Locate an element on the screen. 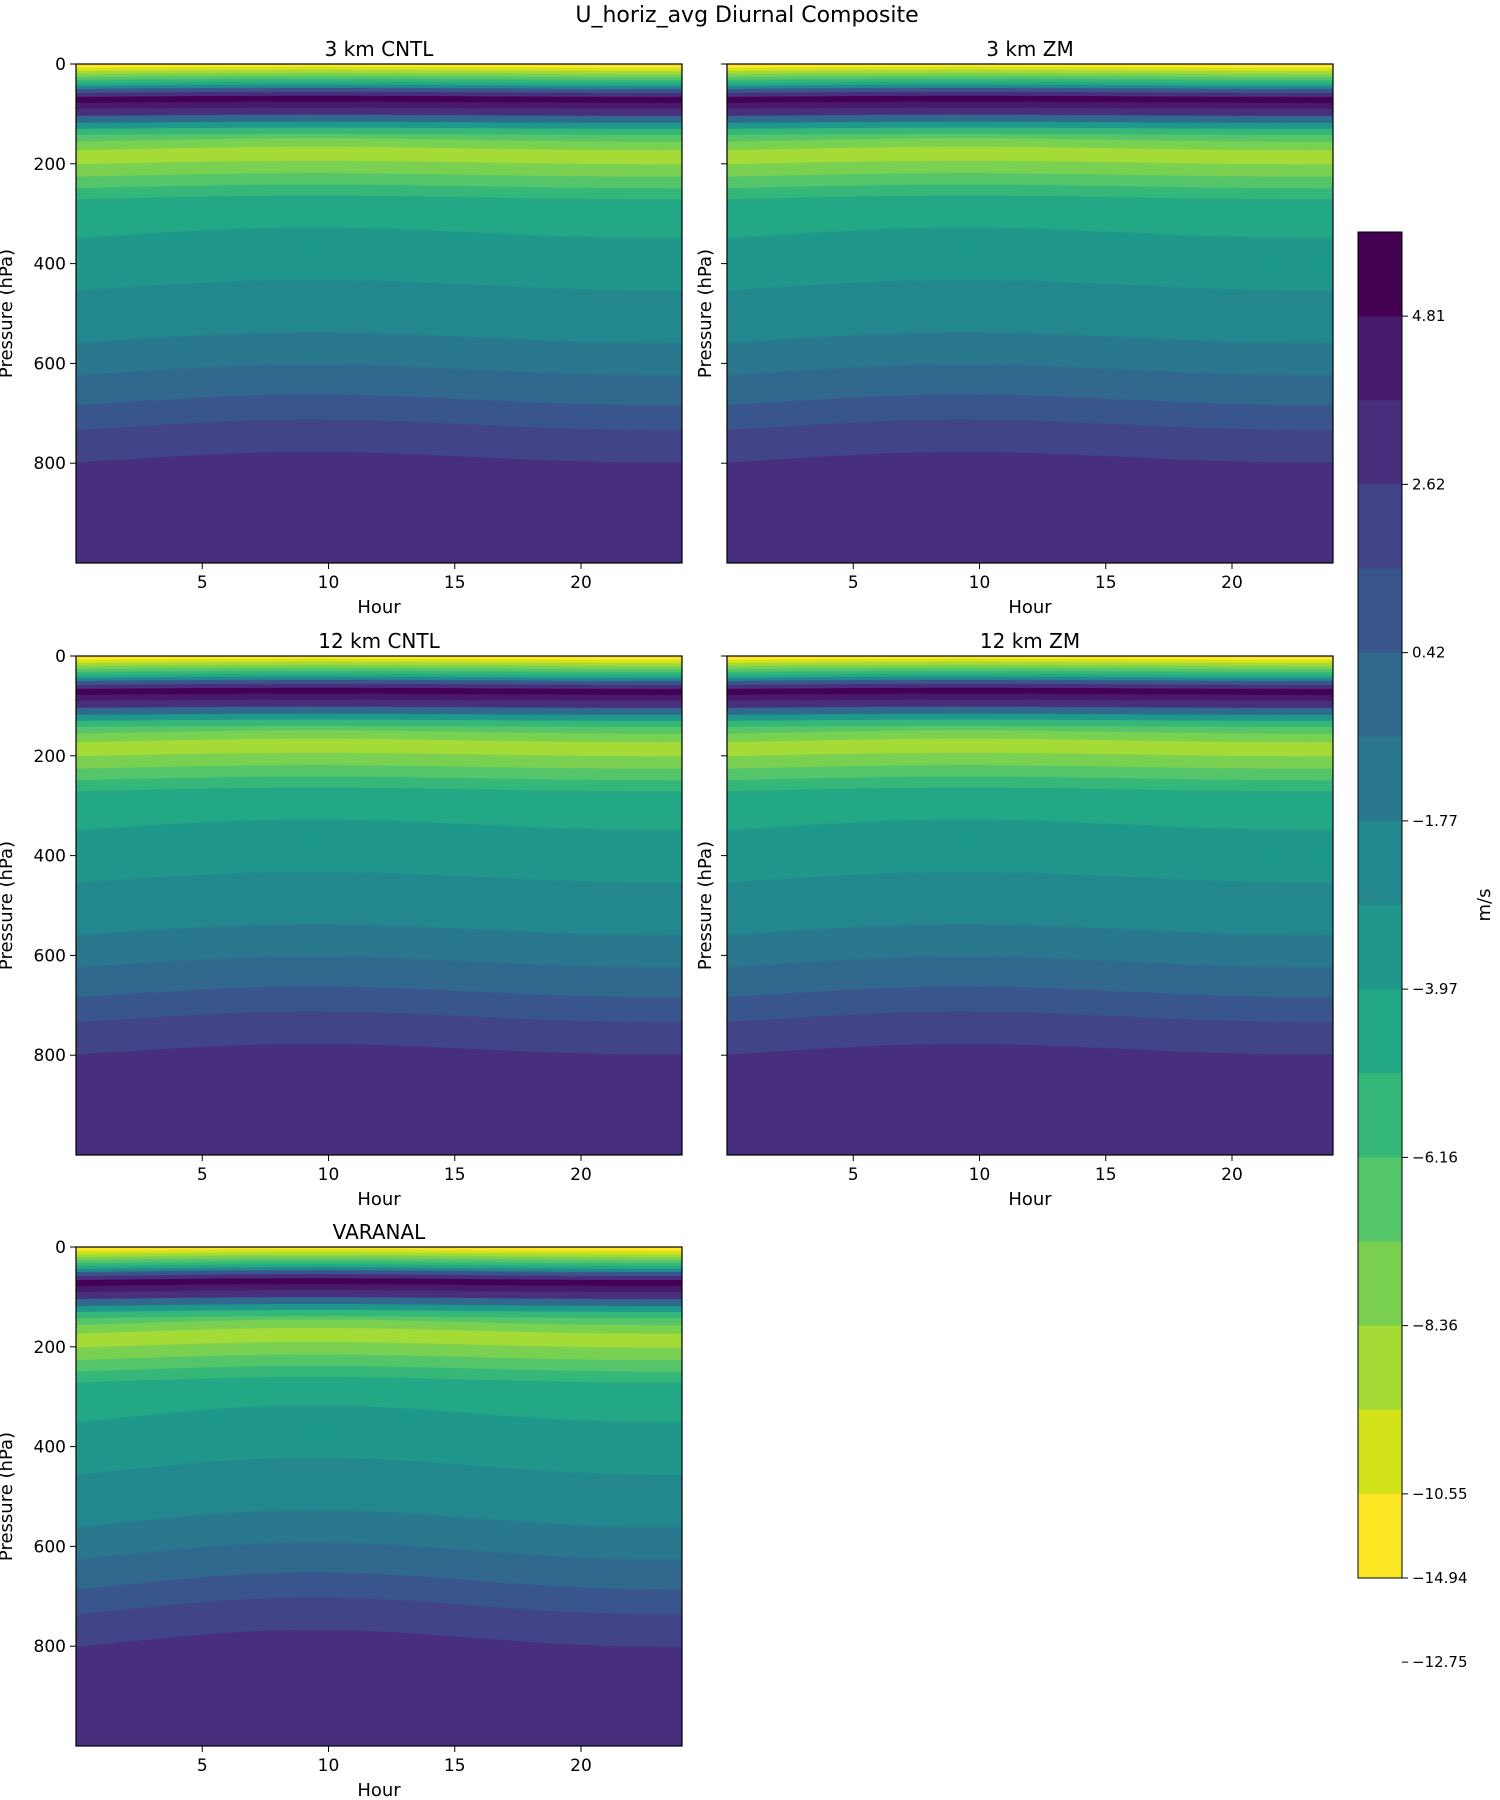  colorbar-tick-label: −14.94 is located at coordinates (1440, 1578).